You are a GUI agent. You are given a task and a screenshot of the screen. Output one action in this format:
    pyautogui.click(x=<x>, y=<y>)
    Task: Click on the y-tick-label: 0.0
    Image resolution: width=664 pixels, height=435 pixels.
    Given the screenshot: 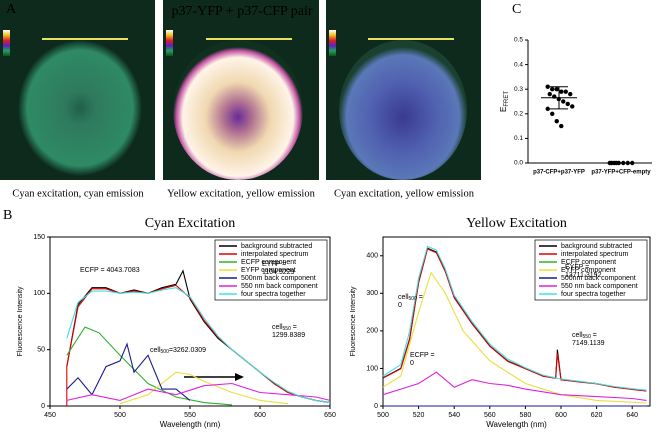 What is the action you would take?
    pyautogui.click(x=518, y=163)
    